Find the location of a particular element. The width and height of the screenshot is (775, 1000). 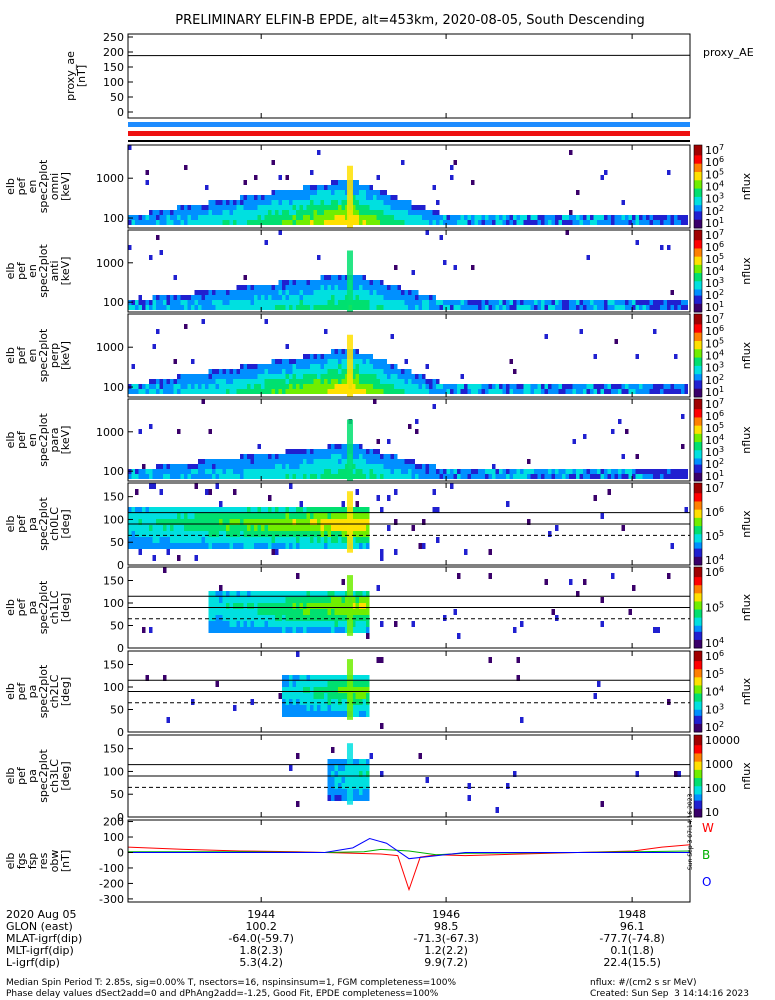

ylabel-line: [deg] is located at coordinates (65, 607).